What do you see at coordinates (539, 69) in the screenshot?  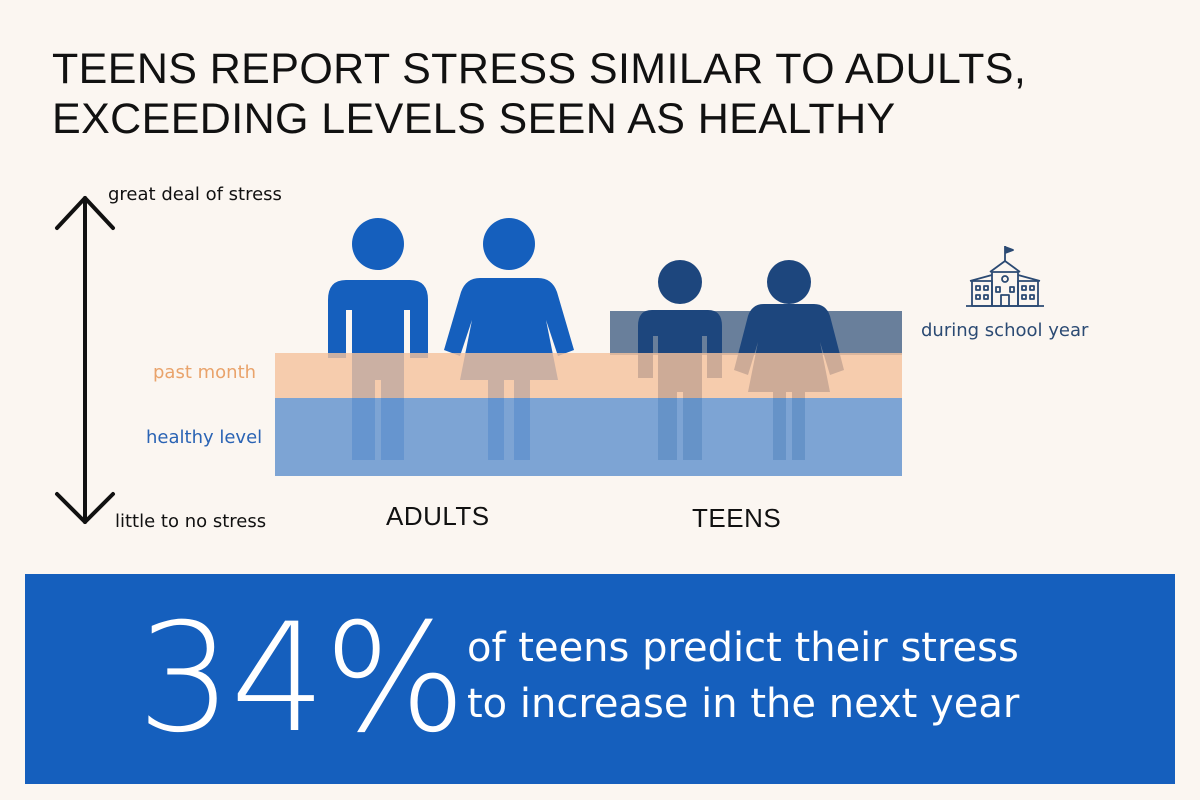 I see `title-line-1: TEENS REPORT STRESS SIMILAR TO ADULTS,` at bounding box center [539, 69].